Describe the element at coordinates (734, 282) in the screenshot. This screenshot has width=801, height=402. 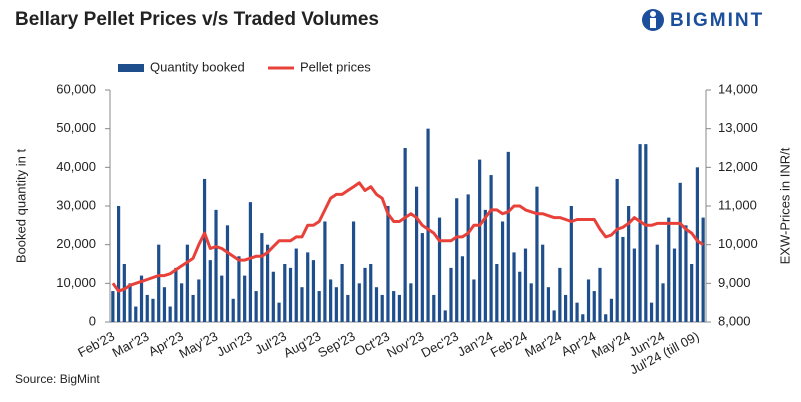
I see `y2-tick-label: 9,000` at that location.